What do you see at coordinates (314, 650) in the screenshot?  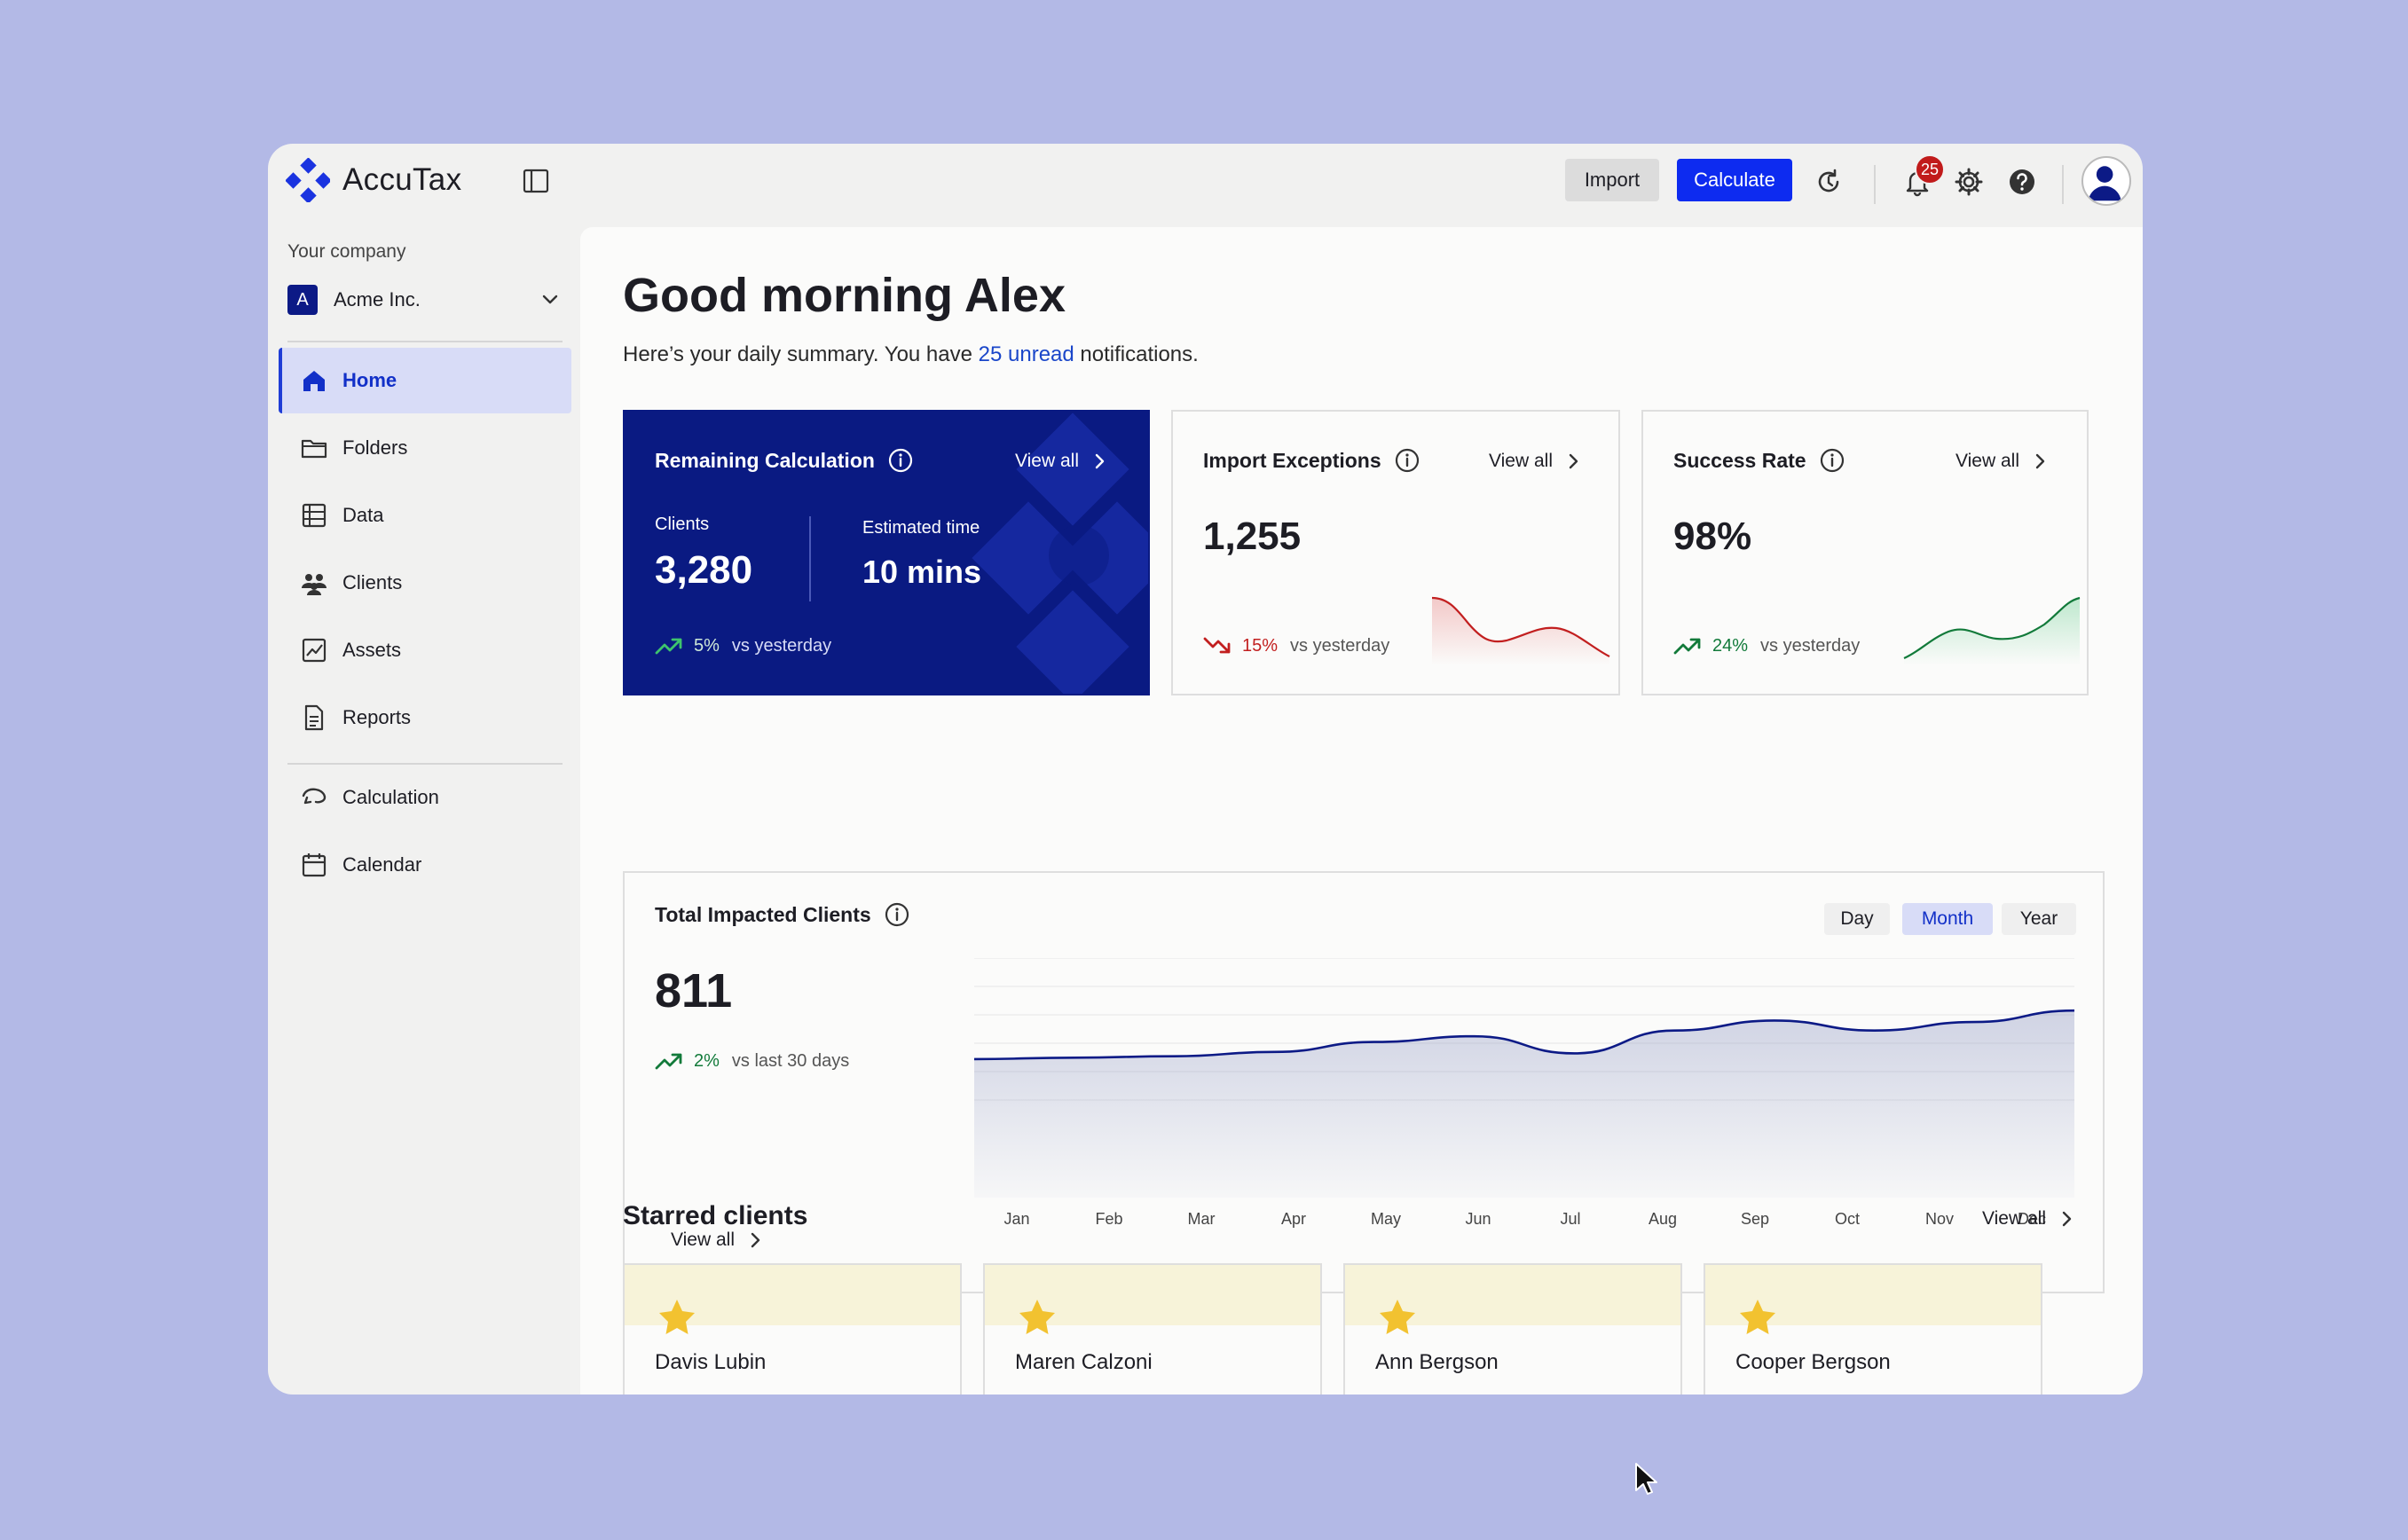 I see `chart-icon` at bounding box center [314, 650].